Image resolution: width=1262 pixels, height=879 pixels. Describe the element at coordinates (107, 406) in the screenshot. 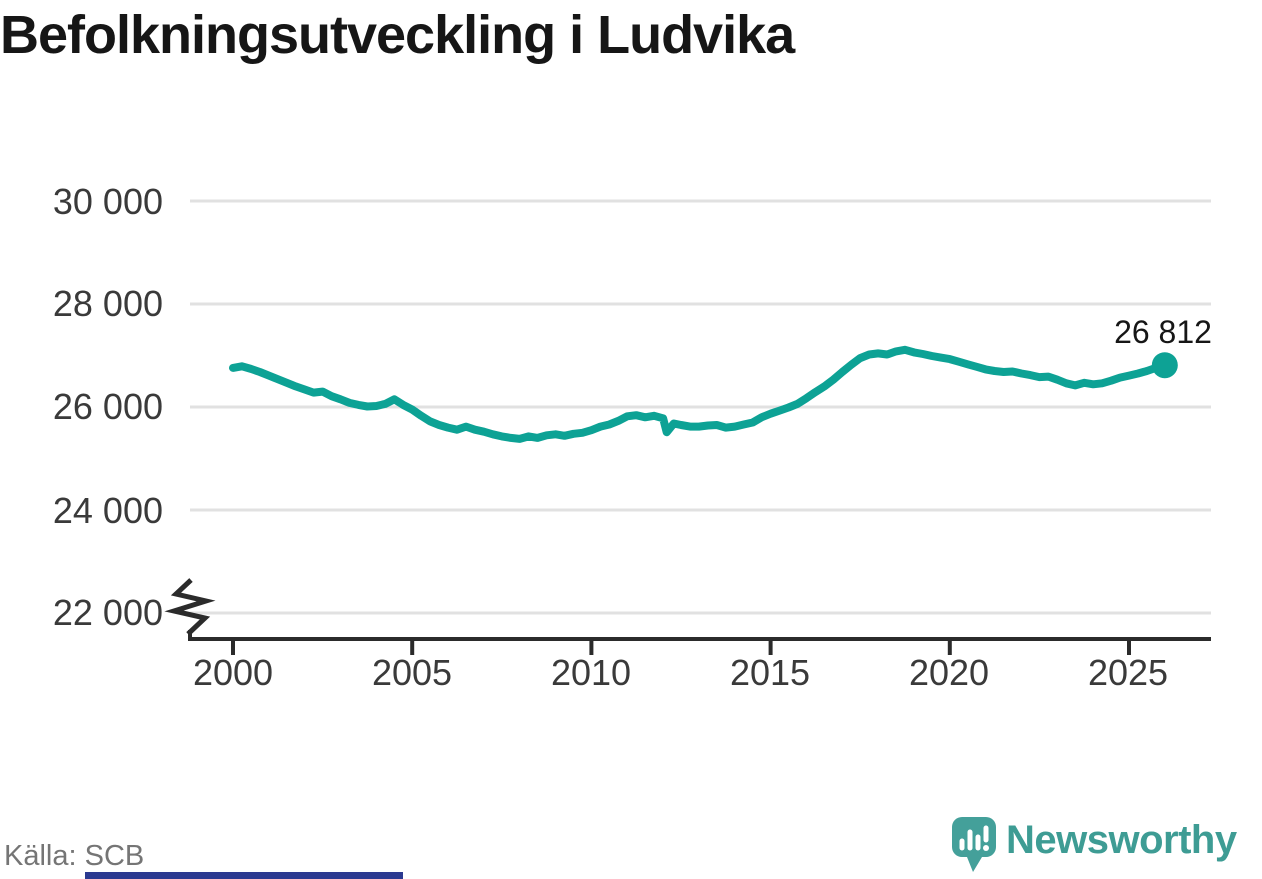

I see `y-tick-label-26000: 26 000` at that location.